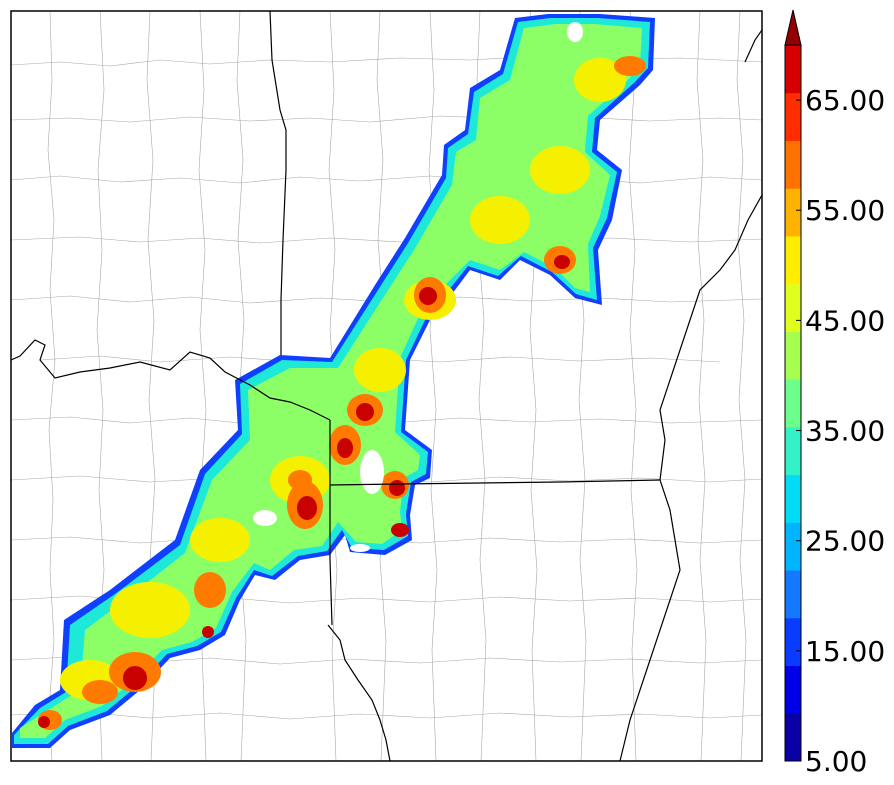 This screenshot has height=785, width=894. Describe the element at coordinates (793, 27) in the screenshot. I see `colorbar-extend-arrow` at that location.